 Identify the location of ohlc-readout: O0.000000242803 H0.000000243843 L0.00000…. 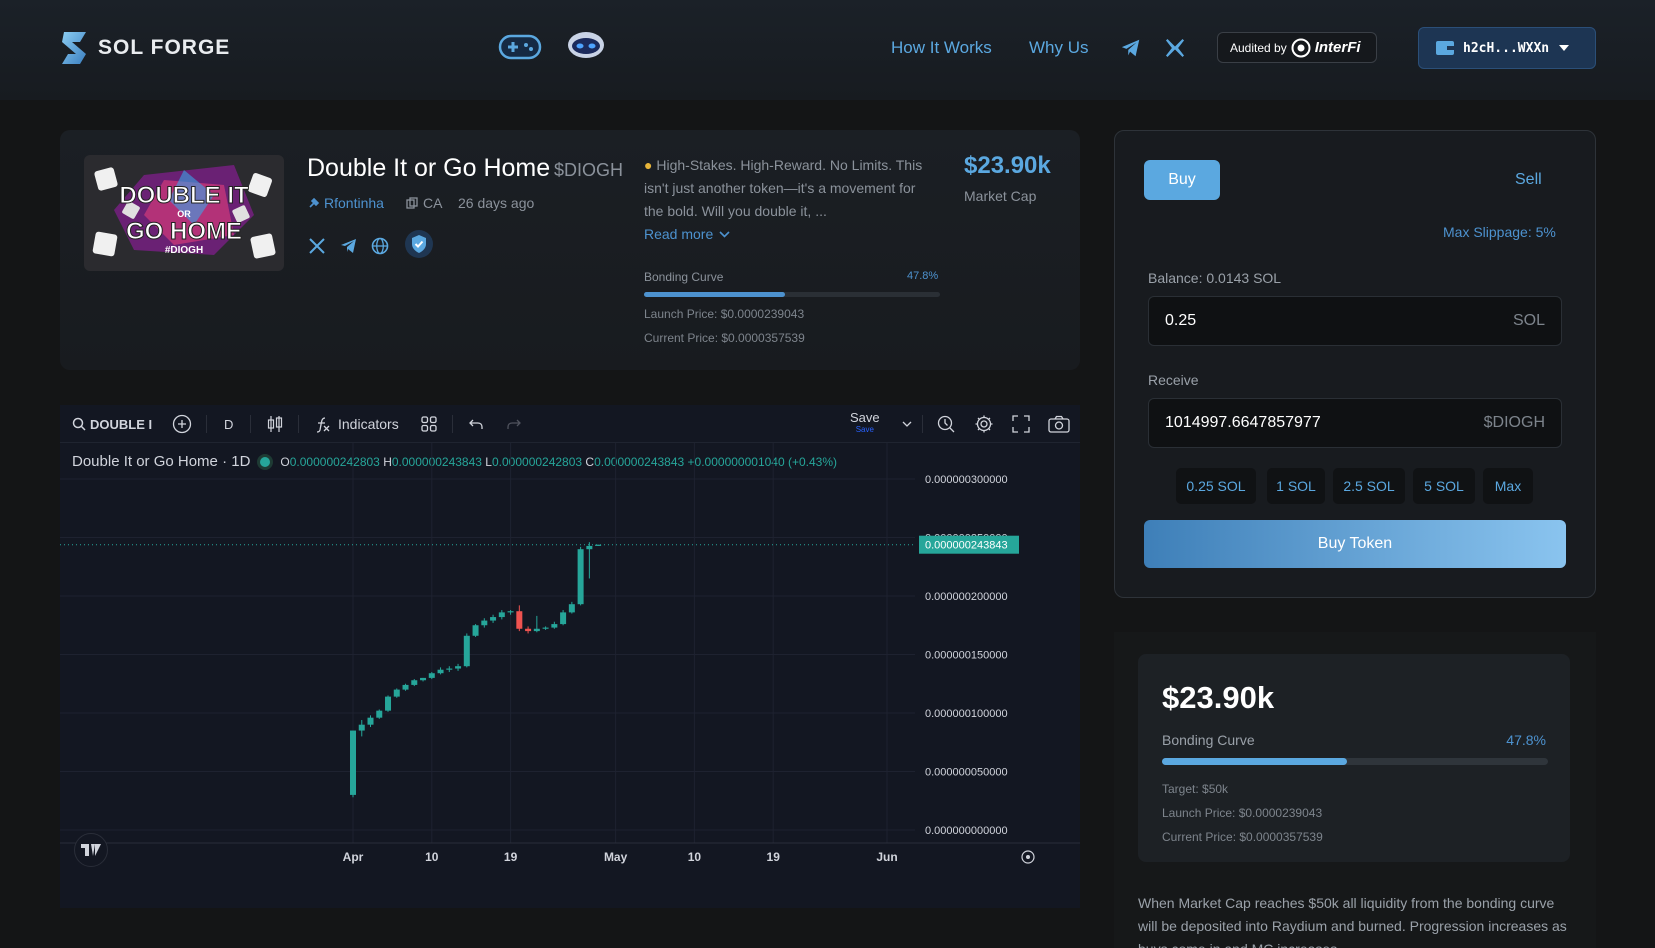
(558, 462).